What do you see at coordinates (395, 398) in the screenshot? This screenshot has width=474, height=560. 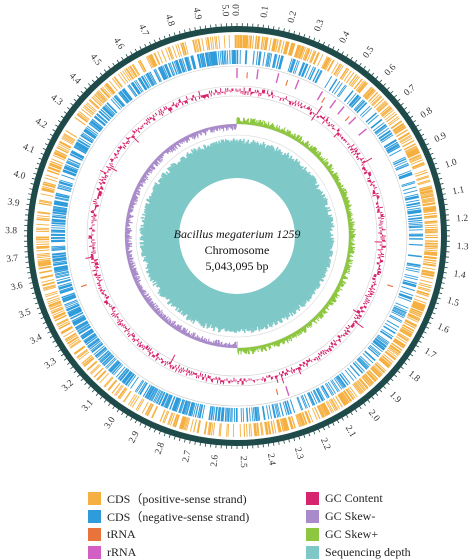 I see `tick-label-1-9: 1.9` at bounding box center [395, 398].